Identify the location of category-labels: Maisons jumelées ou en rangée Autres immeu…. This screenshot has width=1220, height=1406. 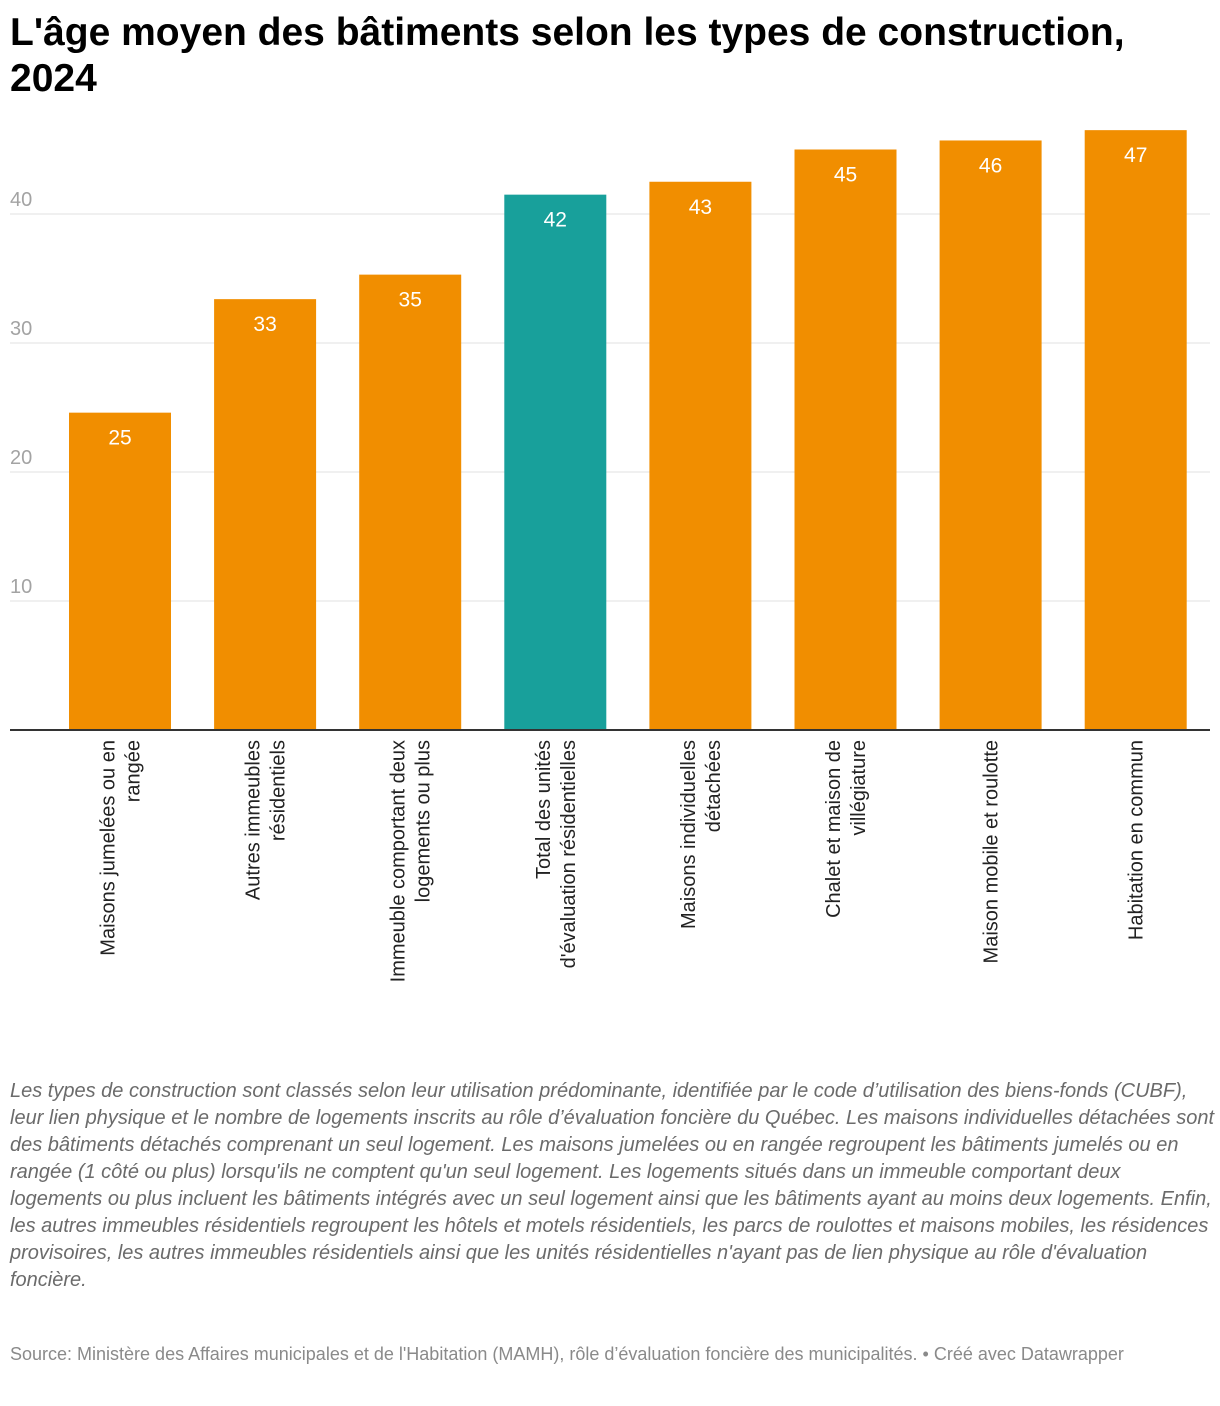
(623, 861).